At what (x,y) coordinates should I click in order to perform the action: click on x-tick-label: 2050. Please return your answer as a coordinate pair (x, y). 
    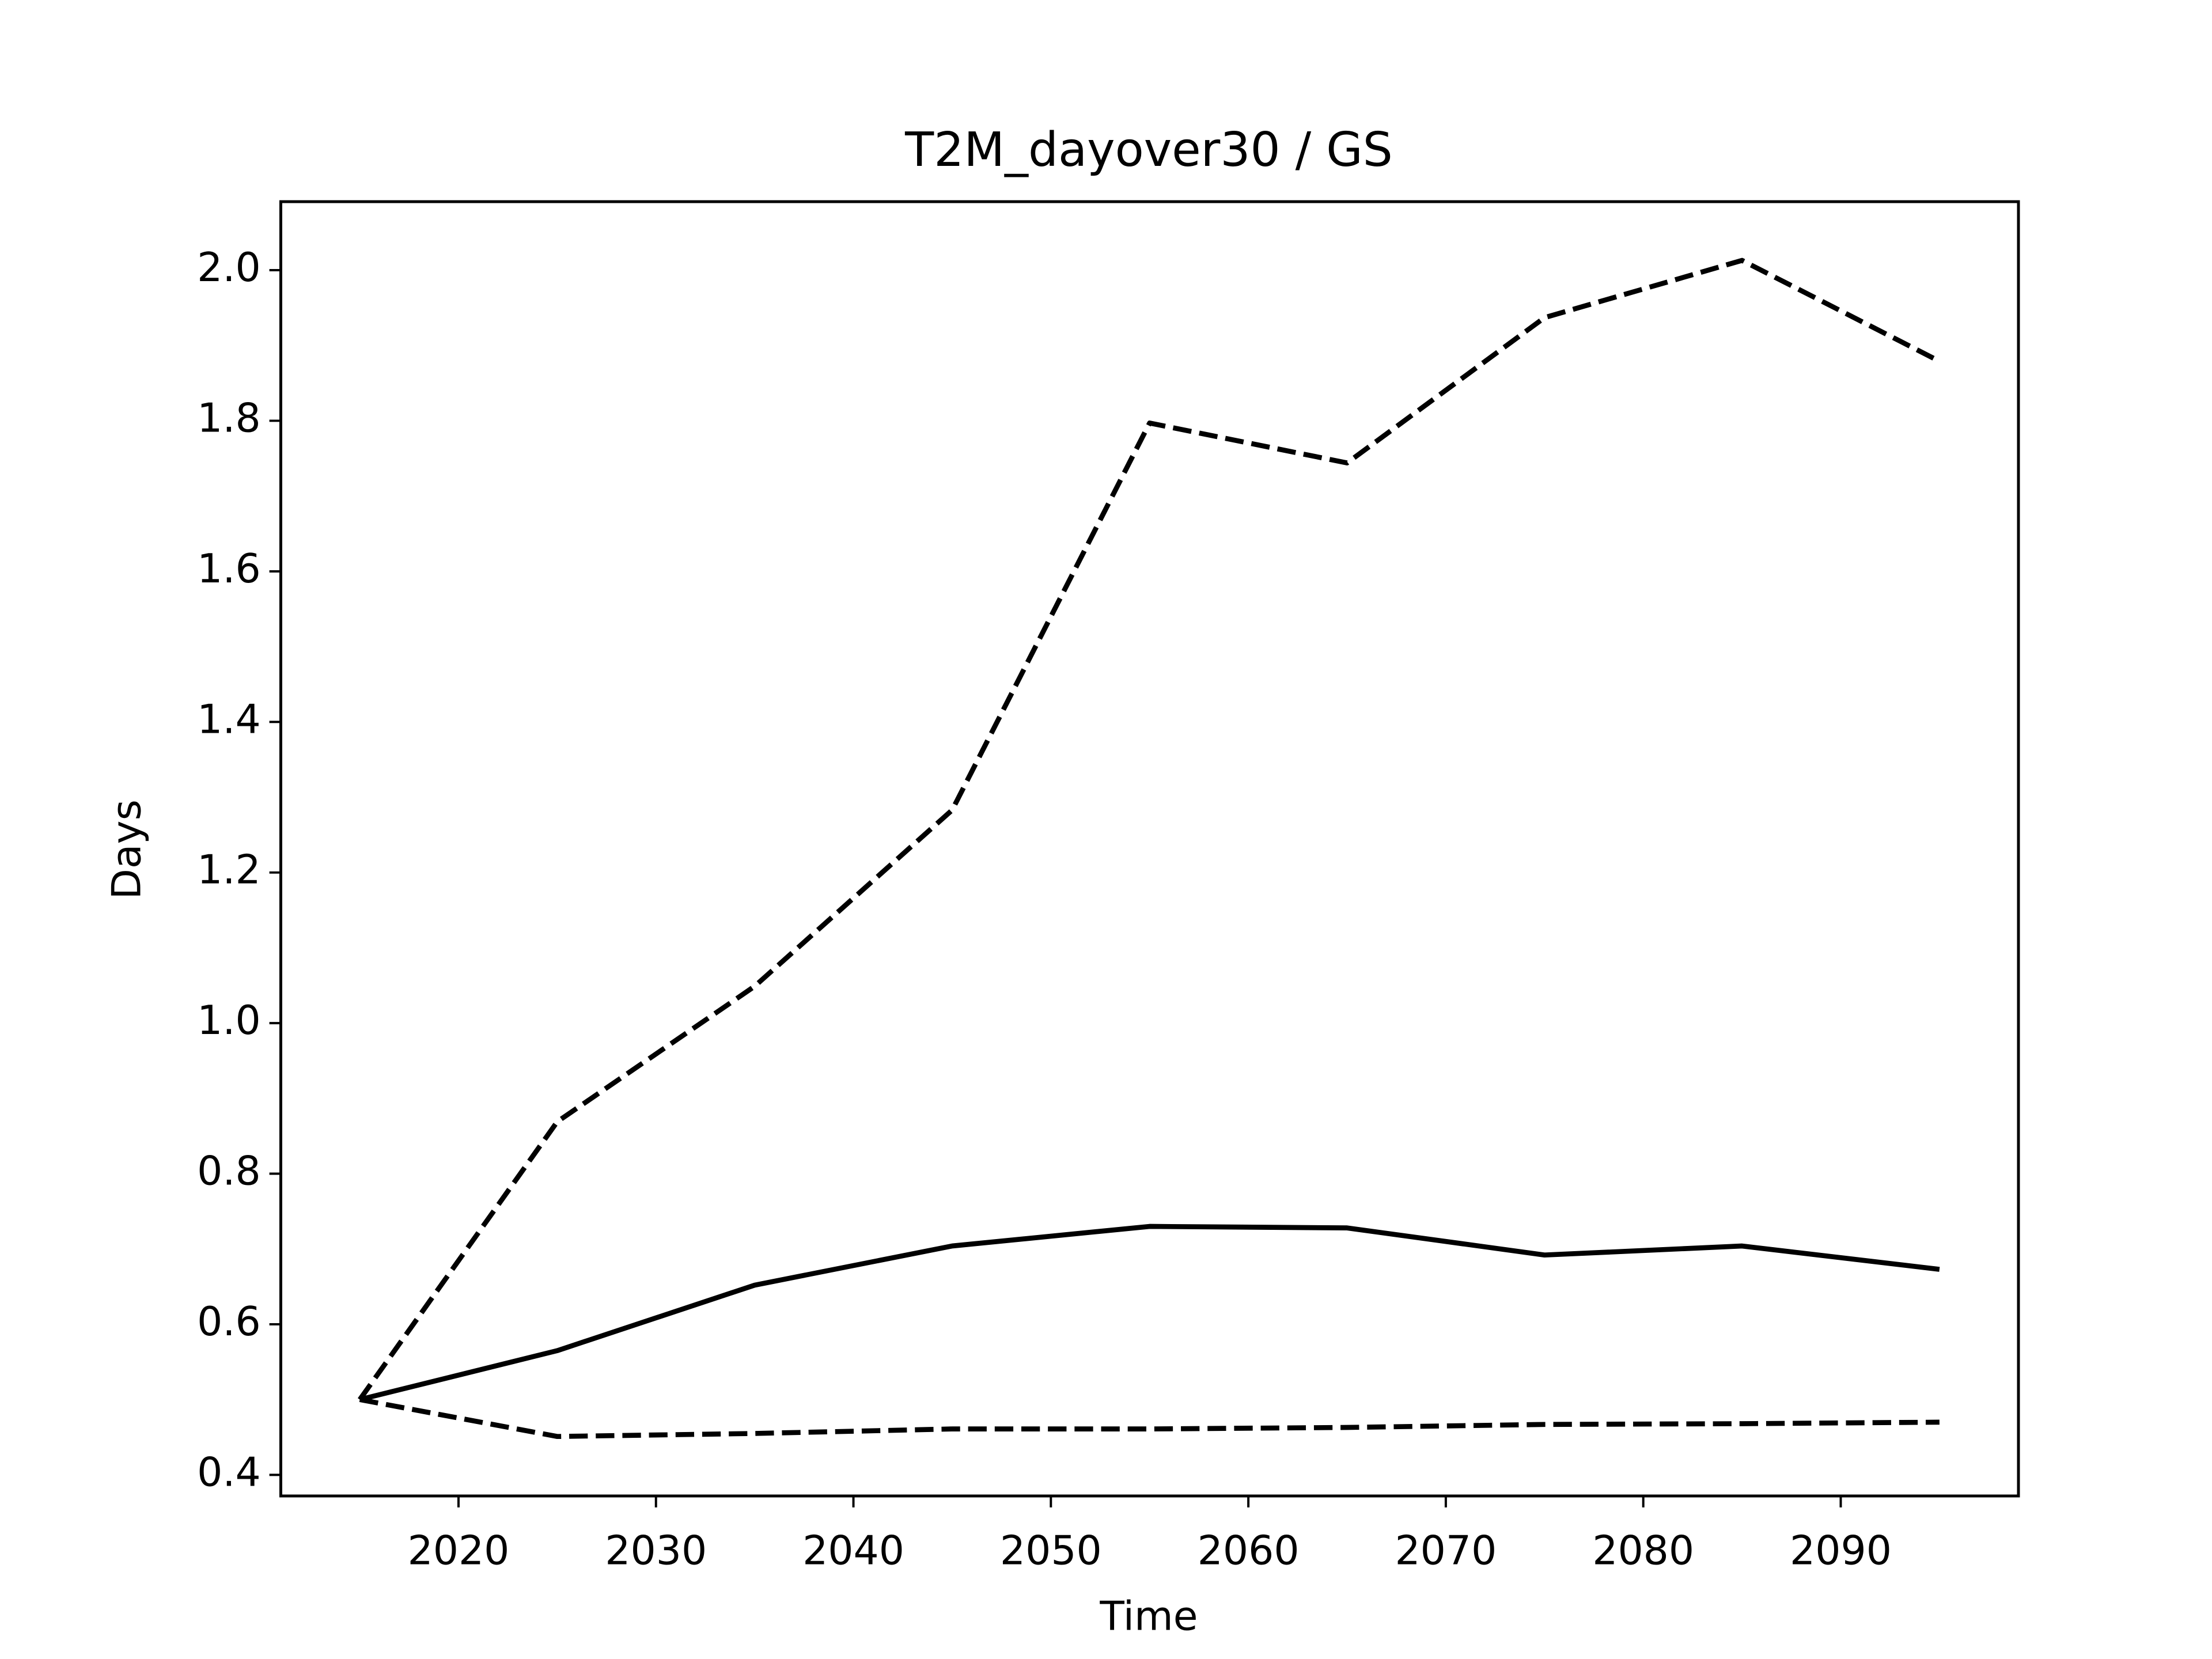
    Looking at the image, I should click on (1051, 1550).